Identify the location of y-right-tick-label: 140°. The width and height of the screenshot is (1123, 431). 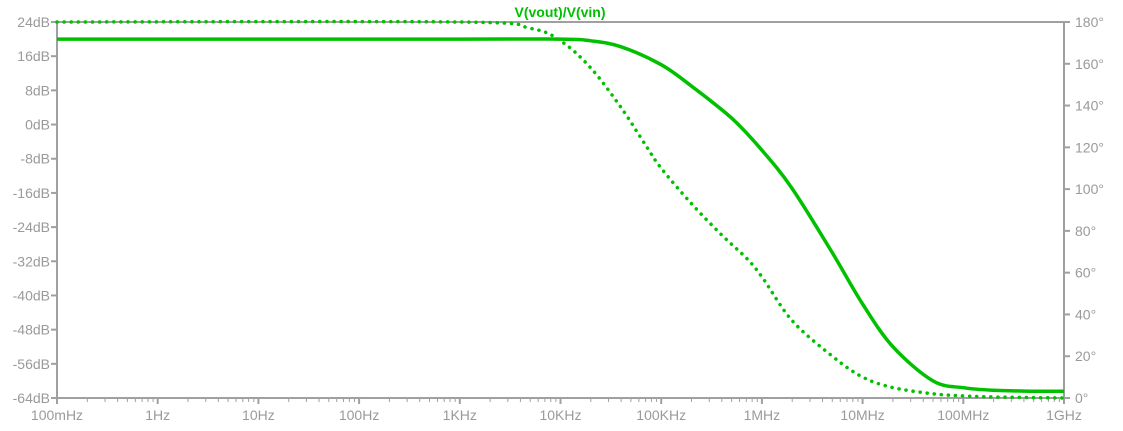
(1089, 106).